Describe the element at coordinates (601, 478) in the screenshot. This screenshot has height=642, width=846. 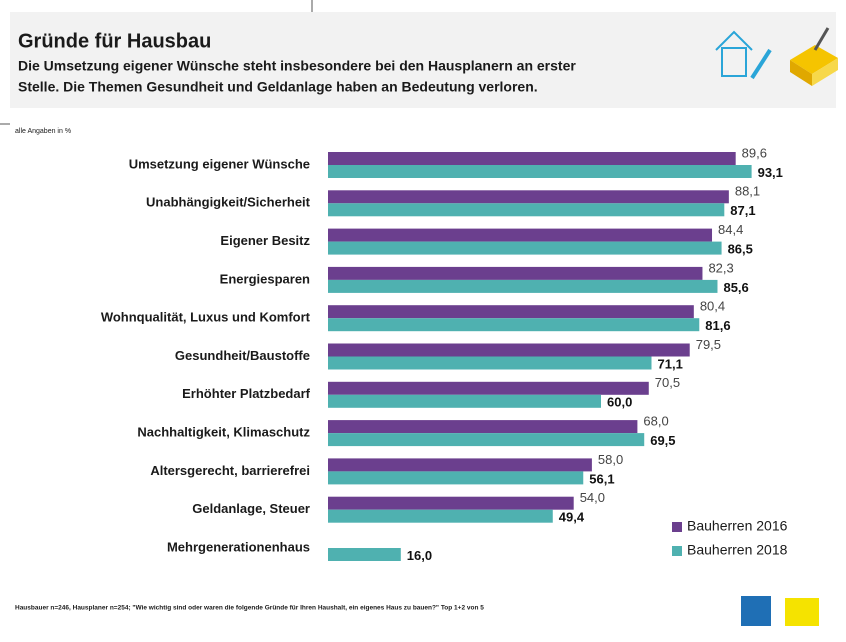
I see `data-label: 56,1` at that location.